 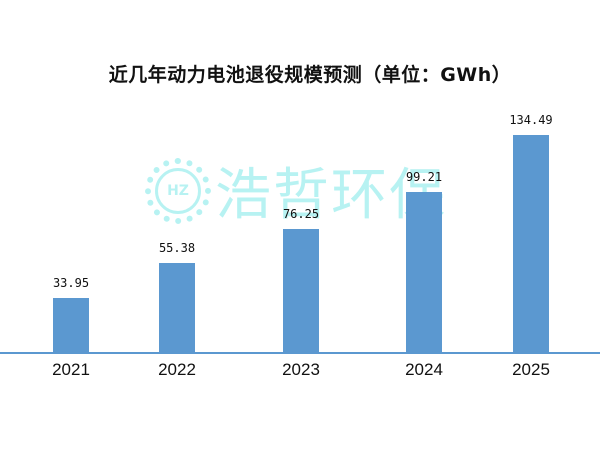 What do you see at coordinates (71, 283) in the screenshot?
I see `value-label: 33.95` at bounding box center [71, 283].